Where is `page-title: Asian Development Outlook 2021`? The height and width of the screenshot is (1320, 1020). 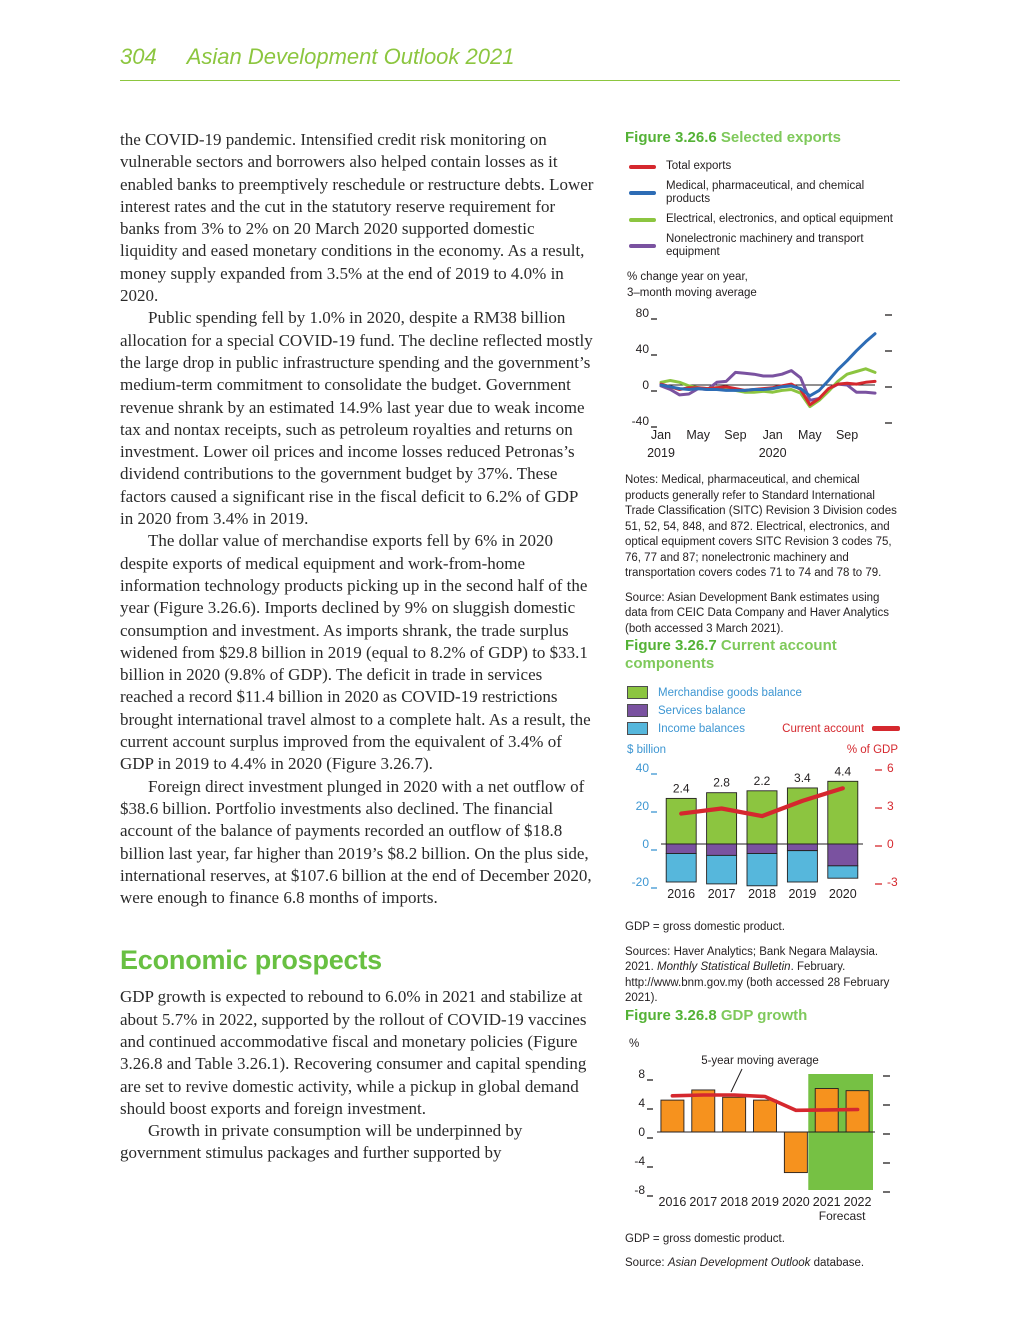
page-title: Asian Development Outlook 2021 is located at coordinates (350, 56).